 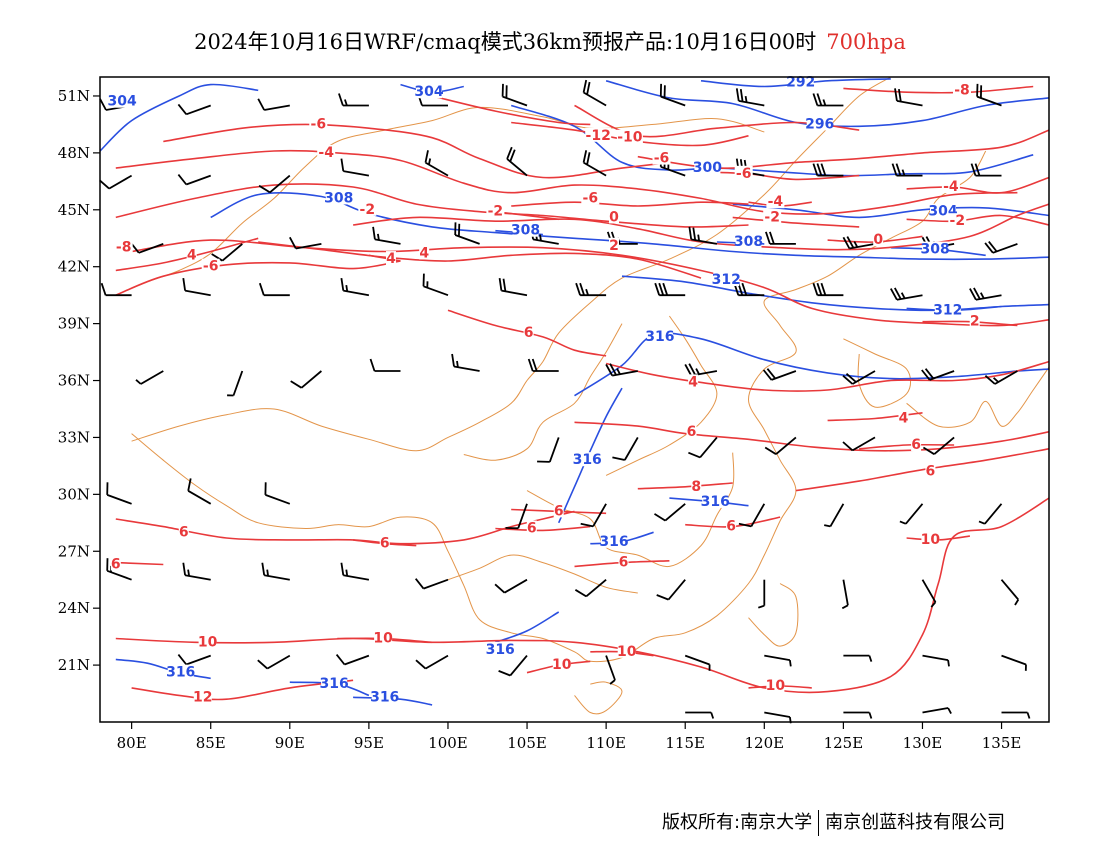 I want to click on lon-tick-label: 100E, so click(x=448, y=743).